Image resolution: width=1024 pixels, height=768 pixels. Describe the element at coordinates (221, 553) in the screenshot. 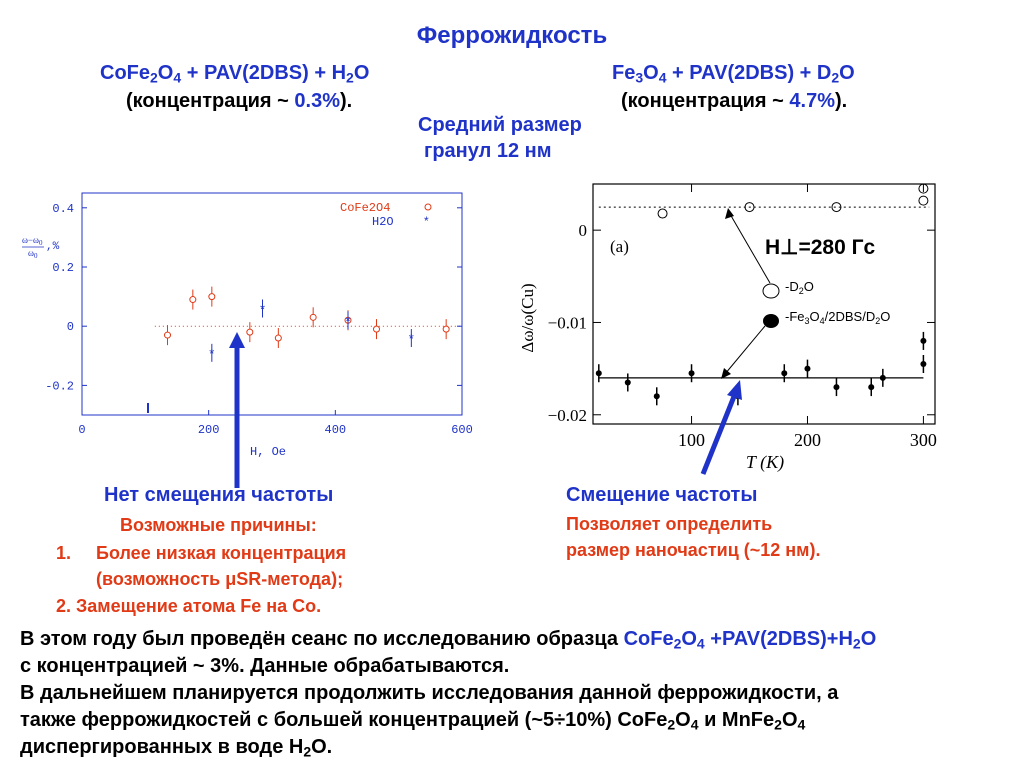

I see `reason-1-line1: Более низкая концентрация` at that location.